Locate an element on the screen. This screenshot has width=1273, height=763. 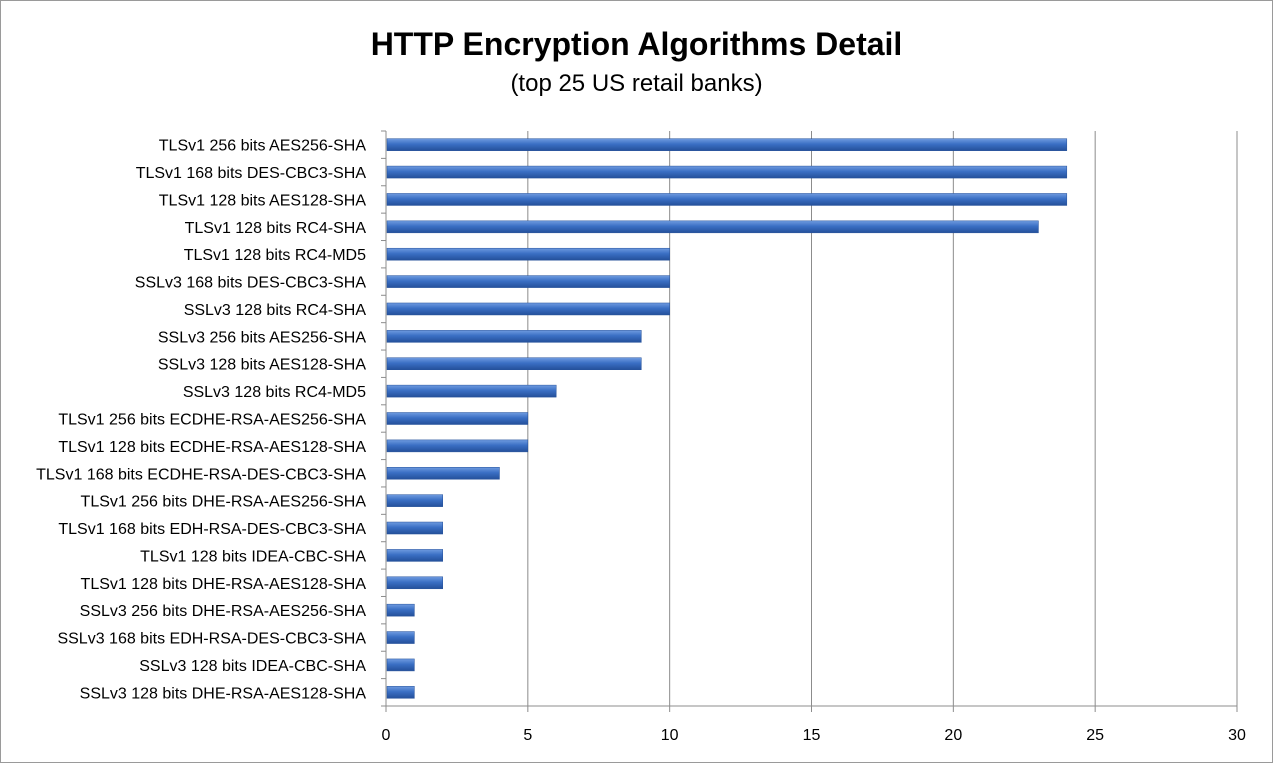
category-label-1: TLSv1 168 bits DES-CBC3-SHA is located at coordinates (251, 173).